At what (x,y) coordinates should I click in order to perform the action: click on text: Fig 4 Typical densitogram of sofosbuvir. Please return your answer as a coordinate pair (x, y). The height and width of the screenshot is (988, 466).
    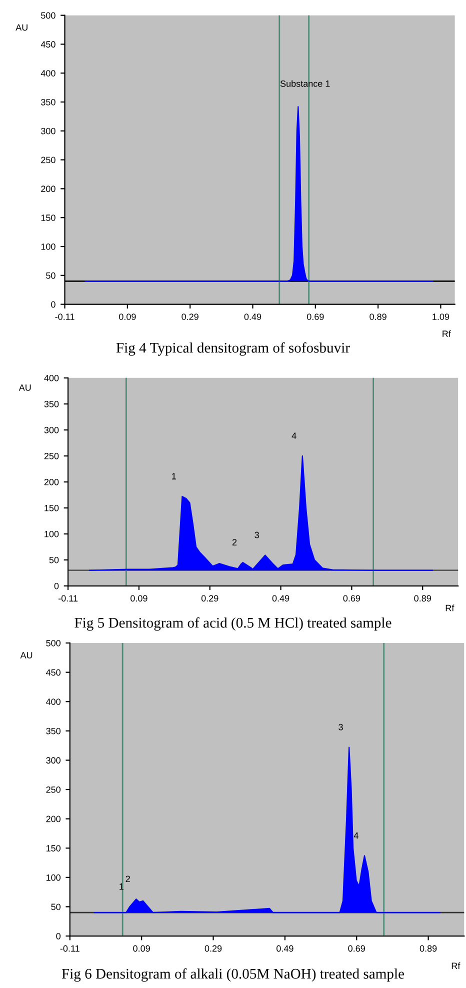
    Looking at the image, I should click on (233, 349).